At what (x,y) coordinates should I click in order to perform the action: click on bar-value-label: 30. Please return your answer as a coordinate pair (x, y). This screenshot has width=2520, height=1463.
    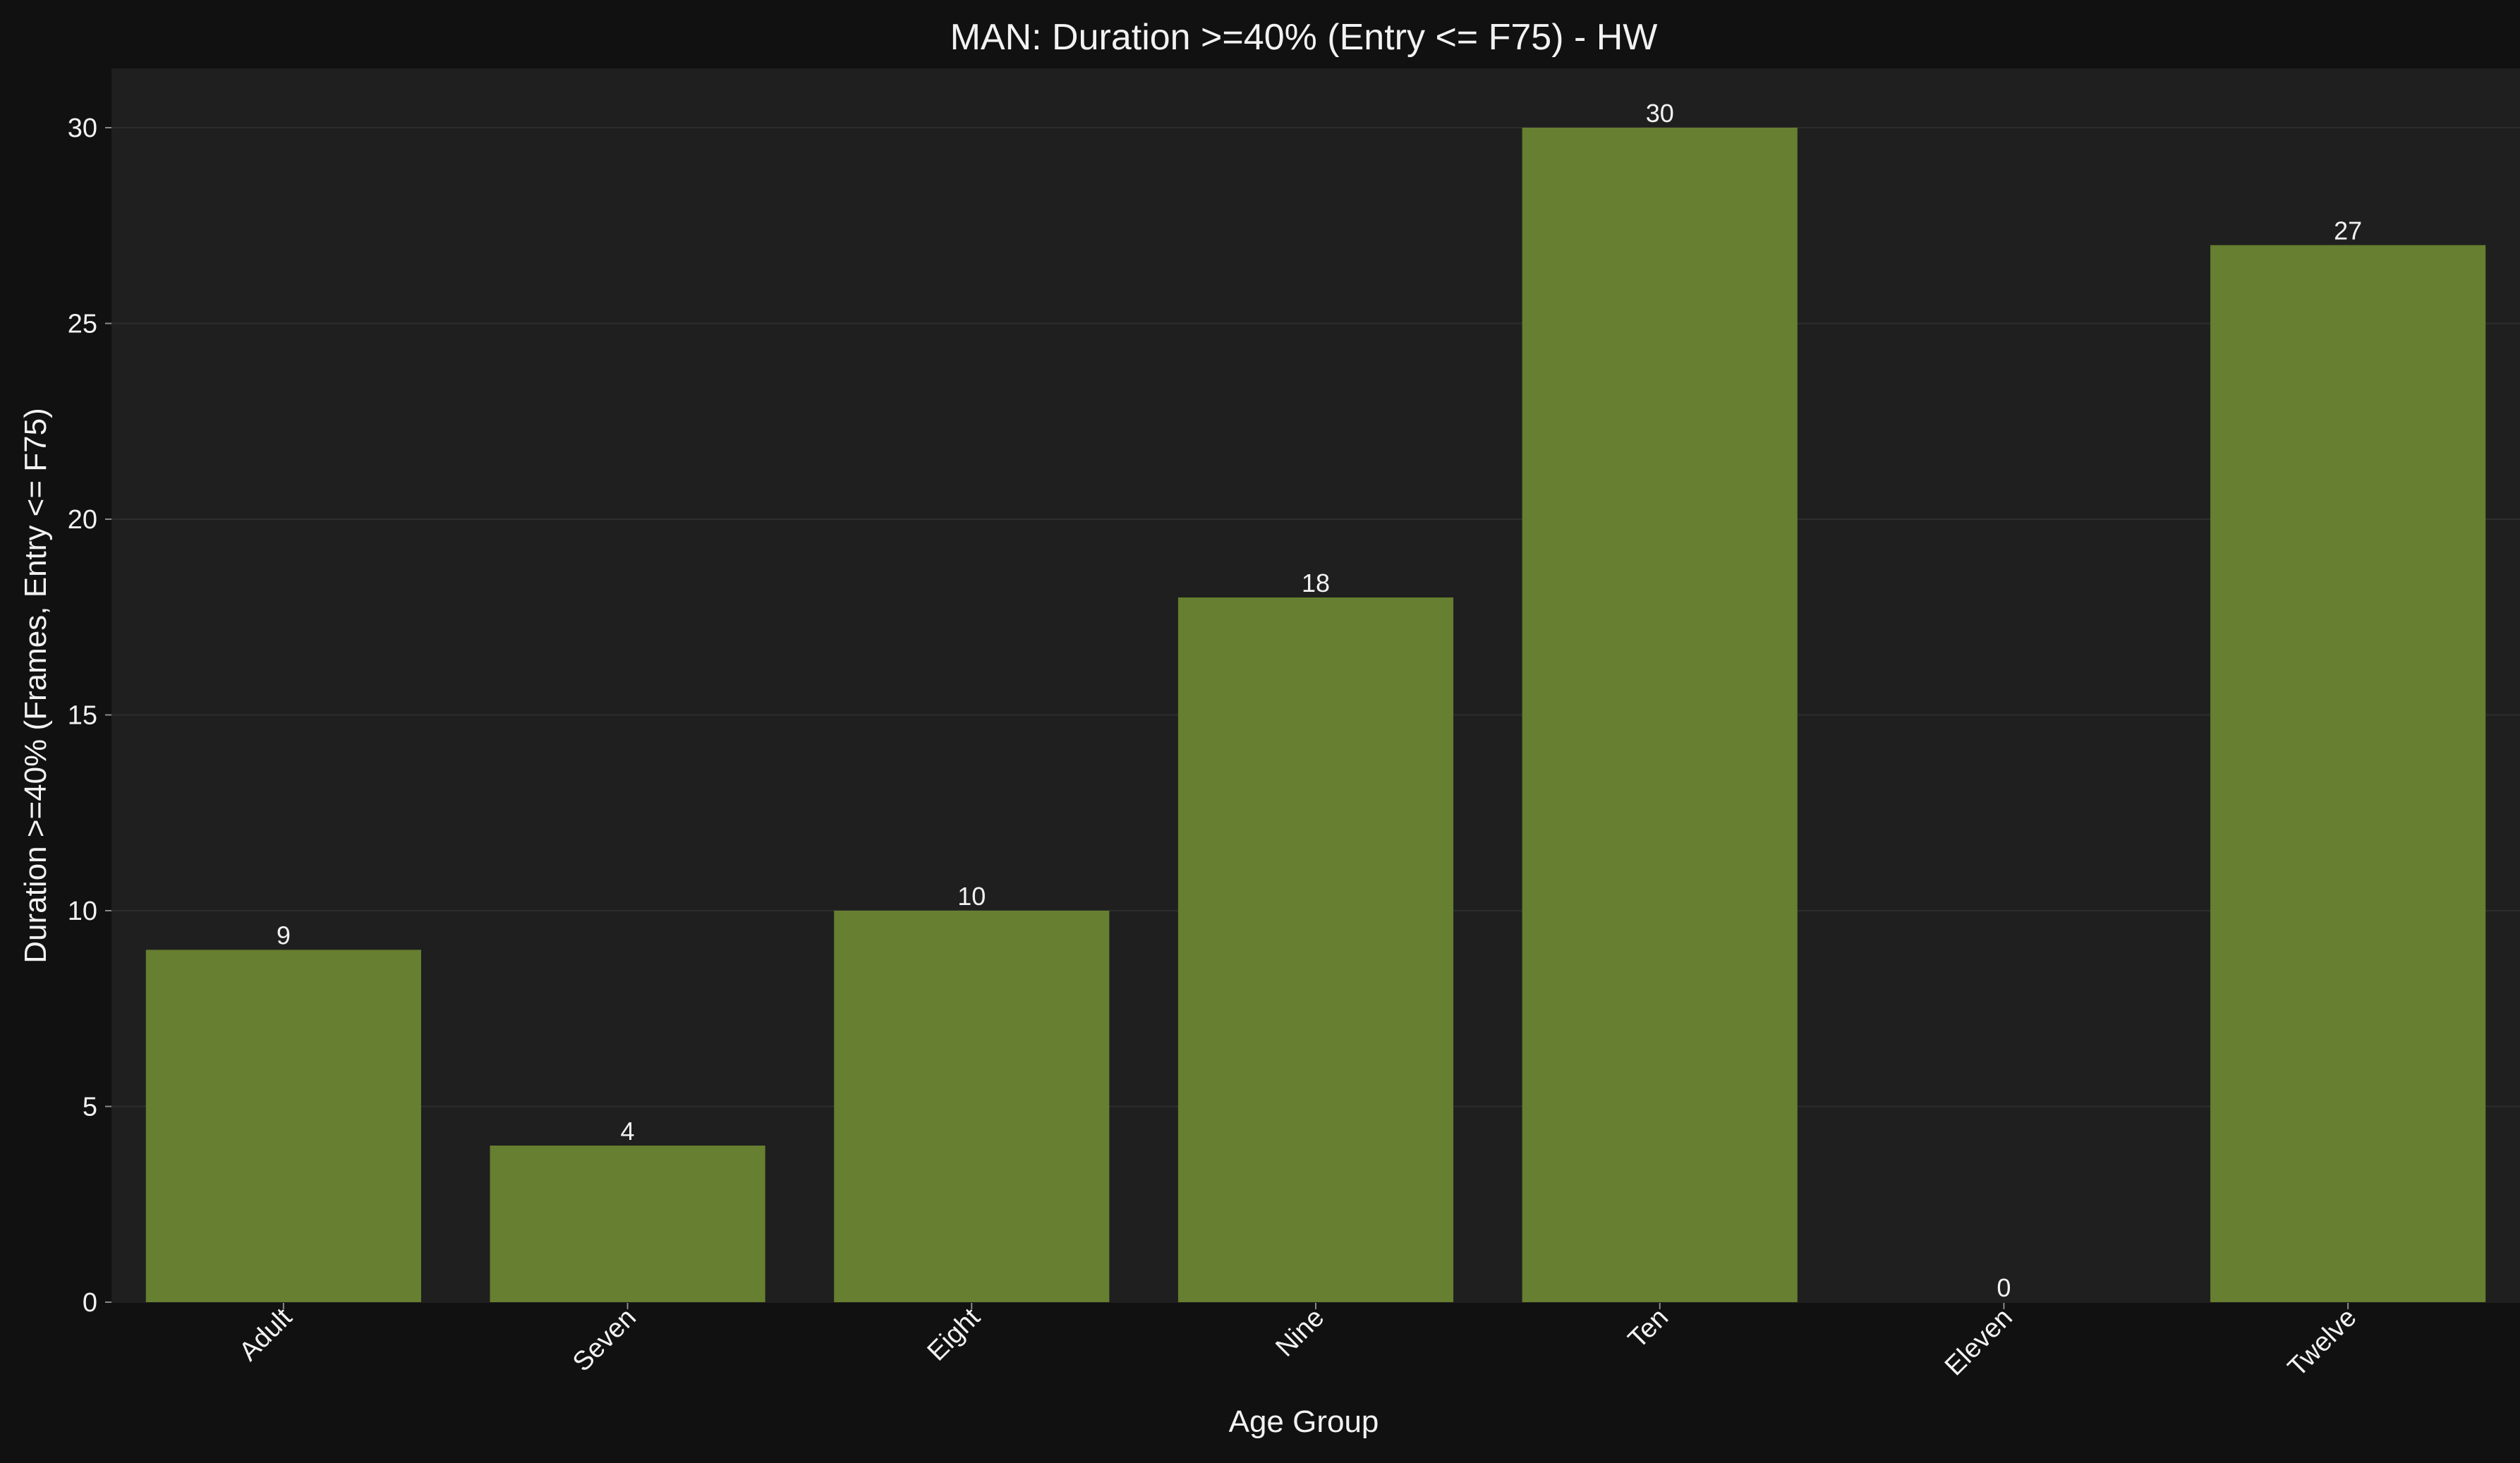
    Looking at the image, I should click on (1660, 113).